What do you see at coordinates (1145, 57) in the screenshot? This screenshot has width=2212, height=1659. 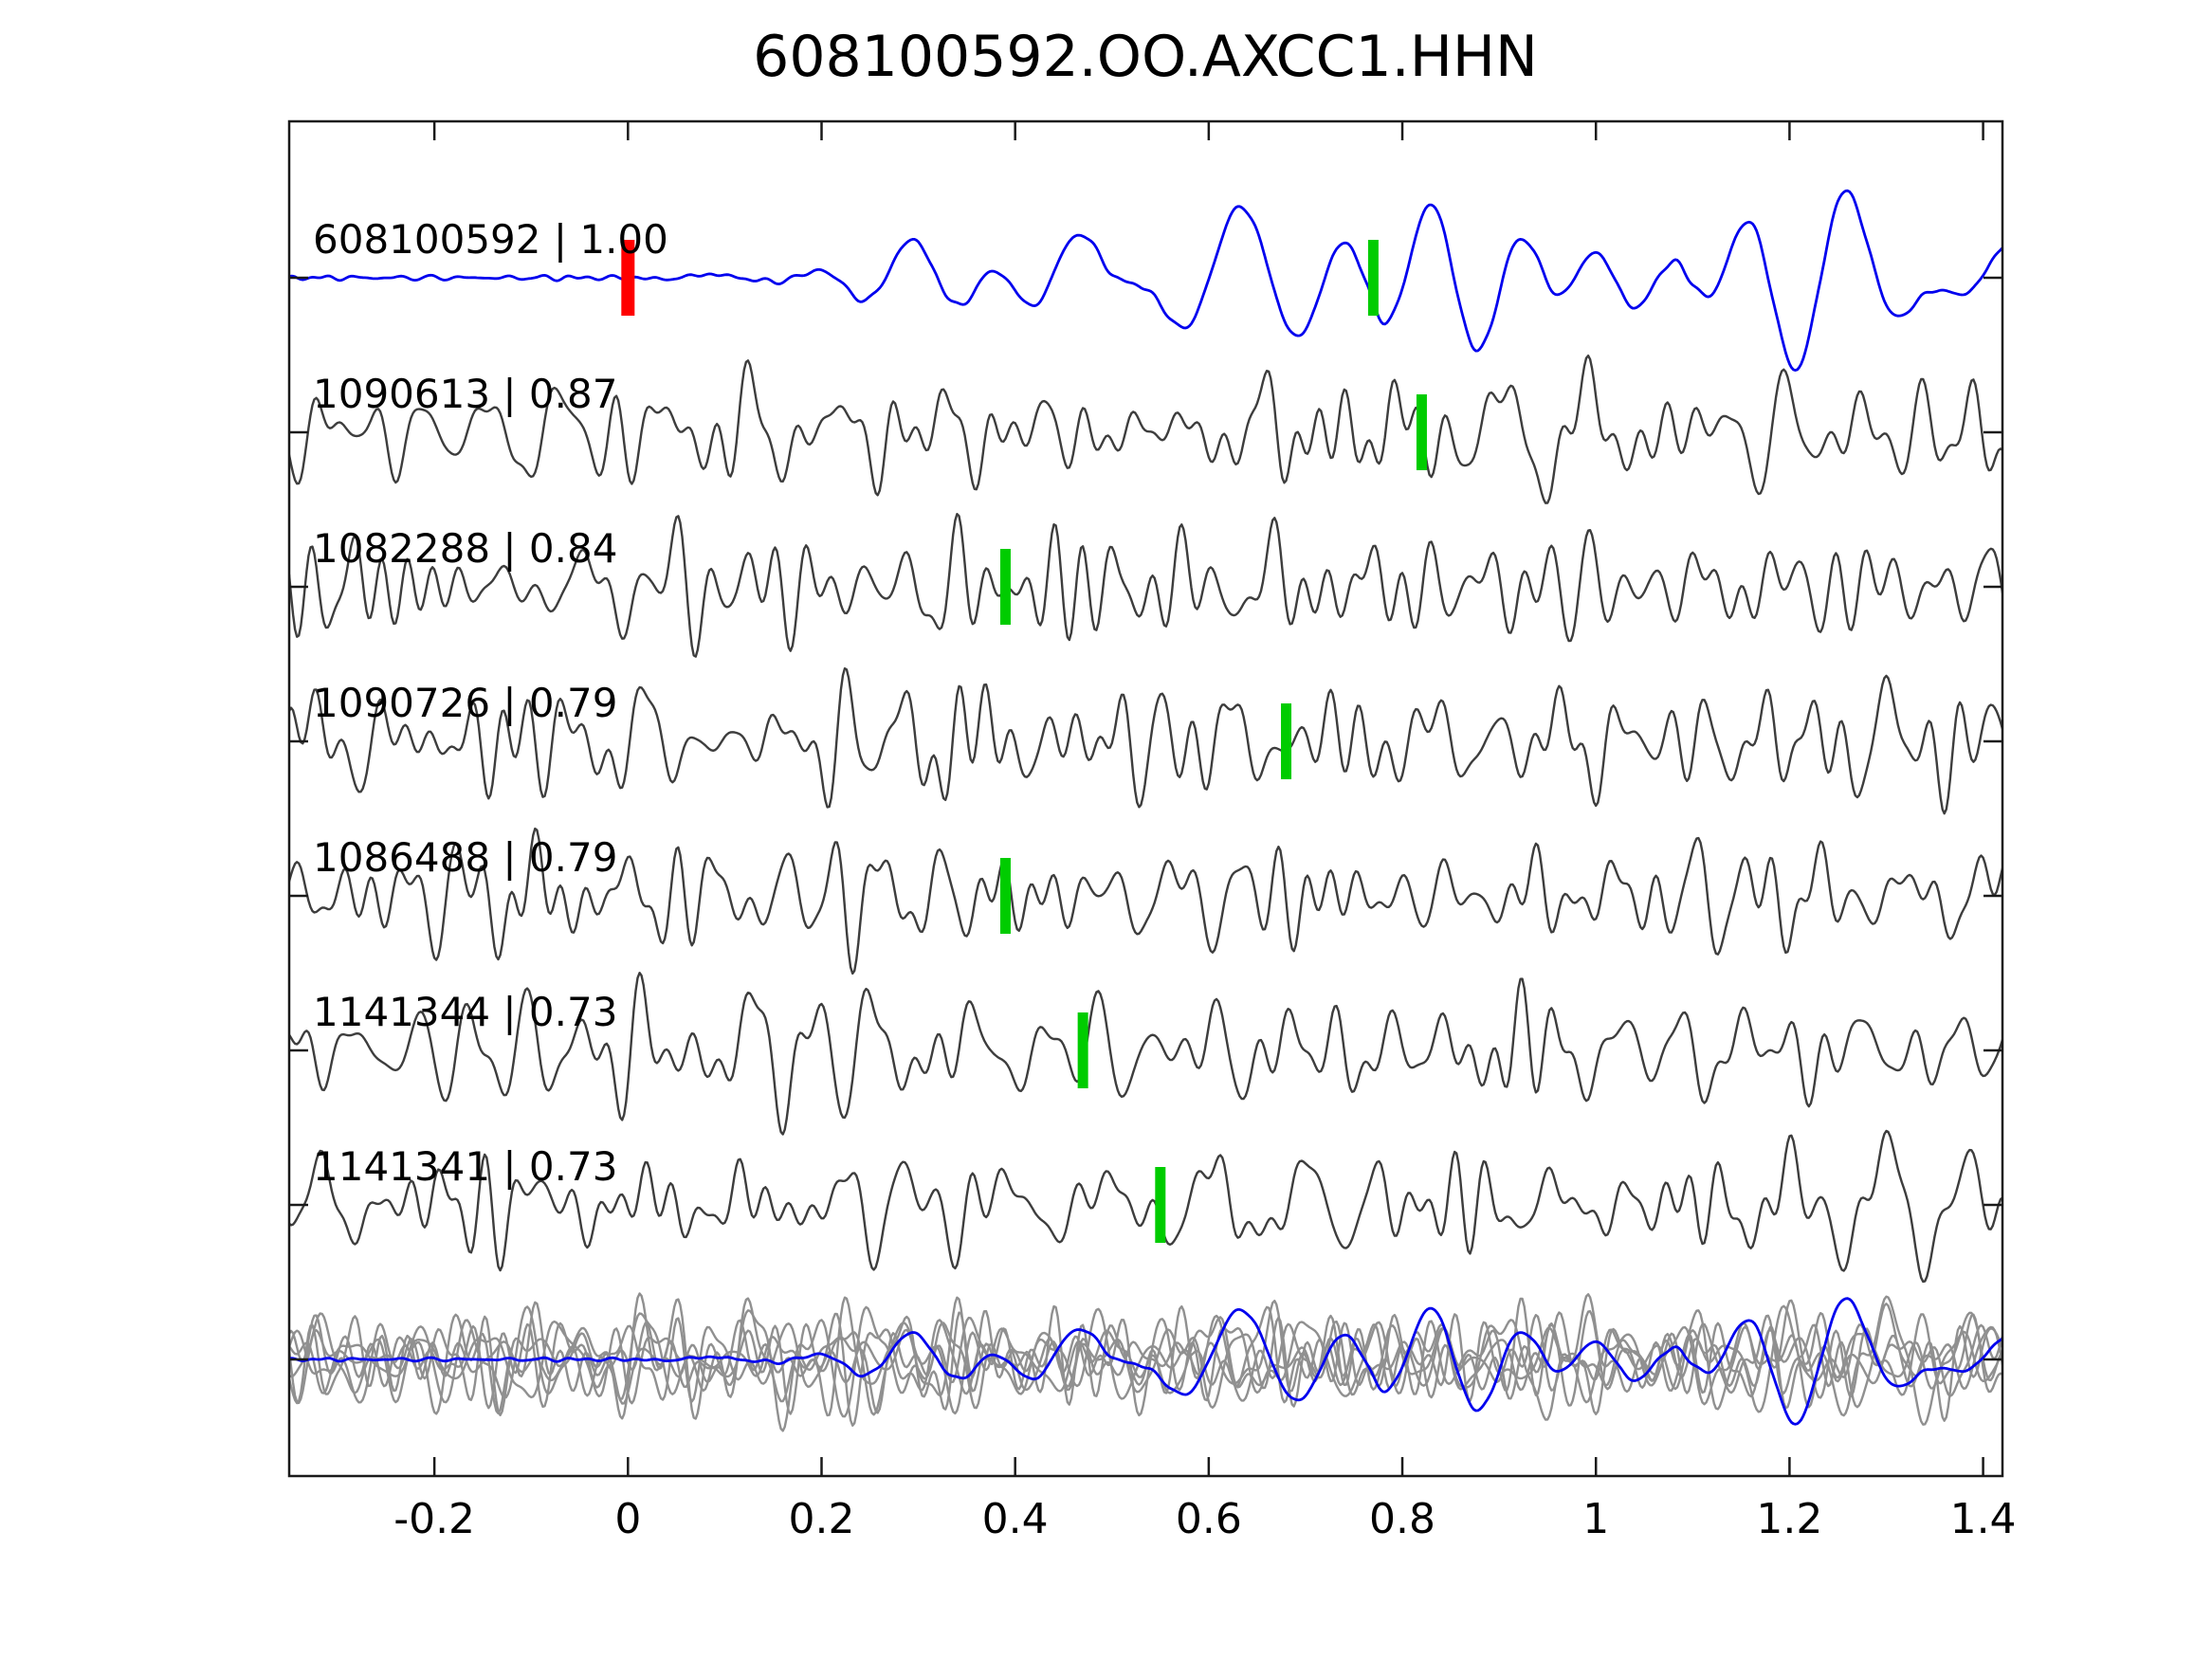 I see `figure-title: 608100592.OO.AXCC1.HHN` at bounding box center [1145, 57].